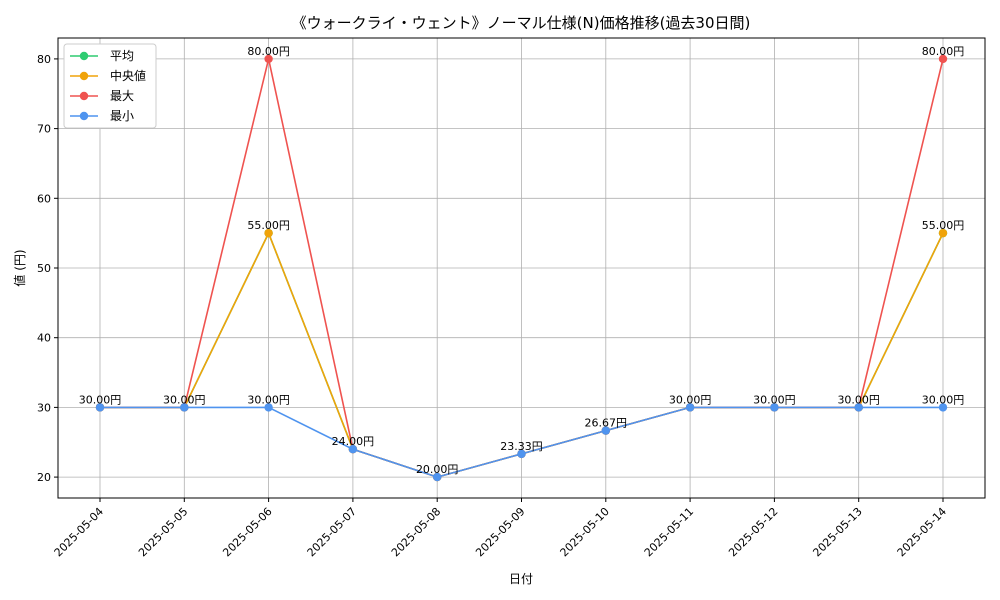  Describe the element at coordinates (669, 532) in the screenshot. I see `x-tick-label: 2025-05-11` at that location.